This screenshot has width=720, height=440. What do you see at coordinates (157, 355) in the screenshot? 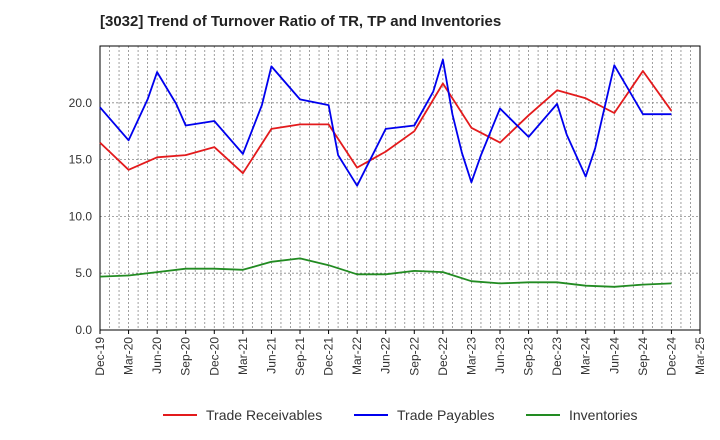
I see `x-tick-label: Jun-20` at bounding box center [157, 355].